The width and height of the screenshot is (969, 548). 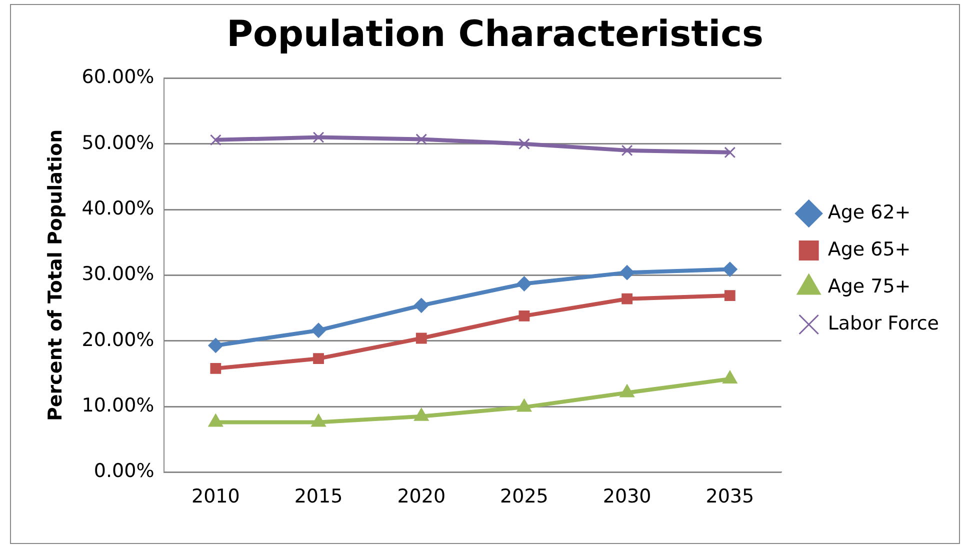 I want to click on y-axis-title: Percent of Total Population, so click(x=55, y=275).